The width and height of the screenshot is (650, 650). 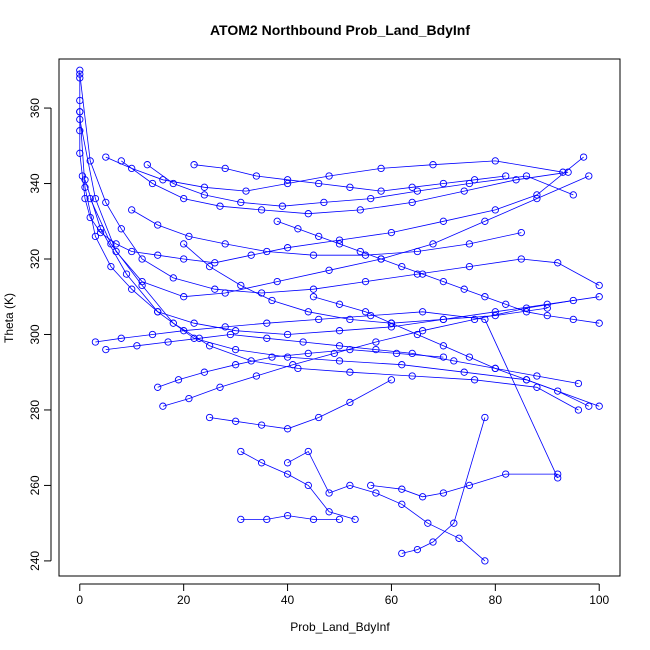 I want to click on chart-title: ATOM2 Northbound Prob_Land_BdyInf, so click(x=340, y=30).